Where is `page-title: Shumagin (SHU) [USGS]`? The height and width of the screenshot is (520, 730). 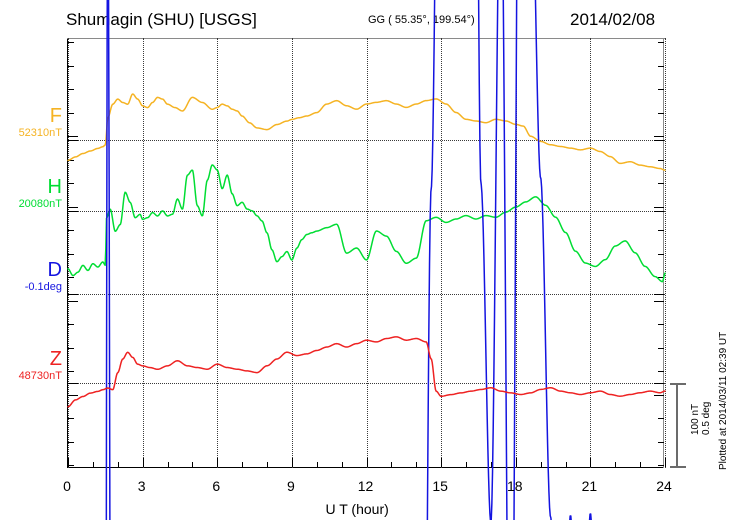 page-title: Shumagin (SHU) [USGS] is located at coordinates (161, 19).